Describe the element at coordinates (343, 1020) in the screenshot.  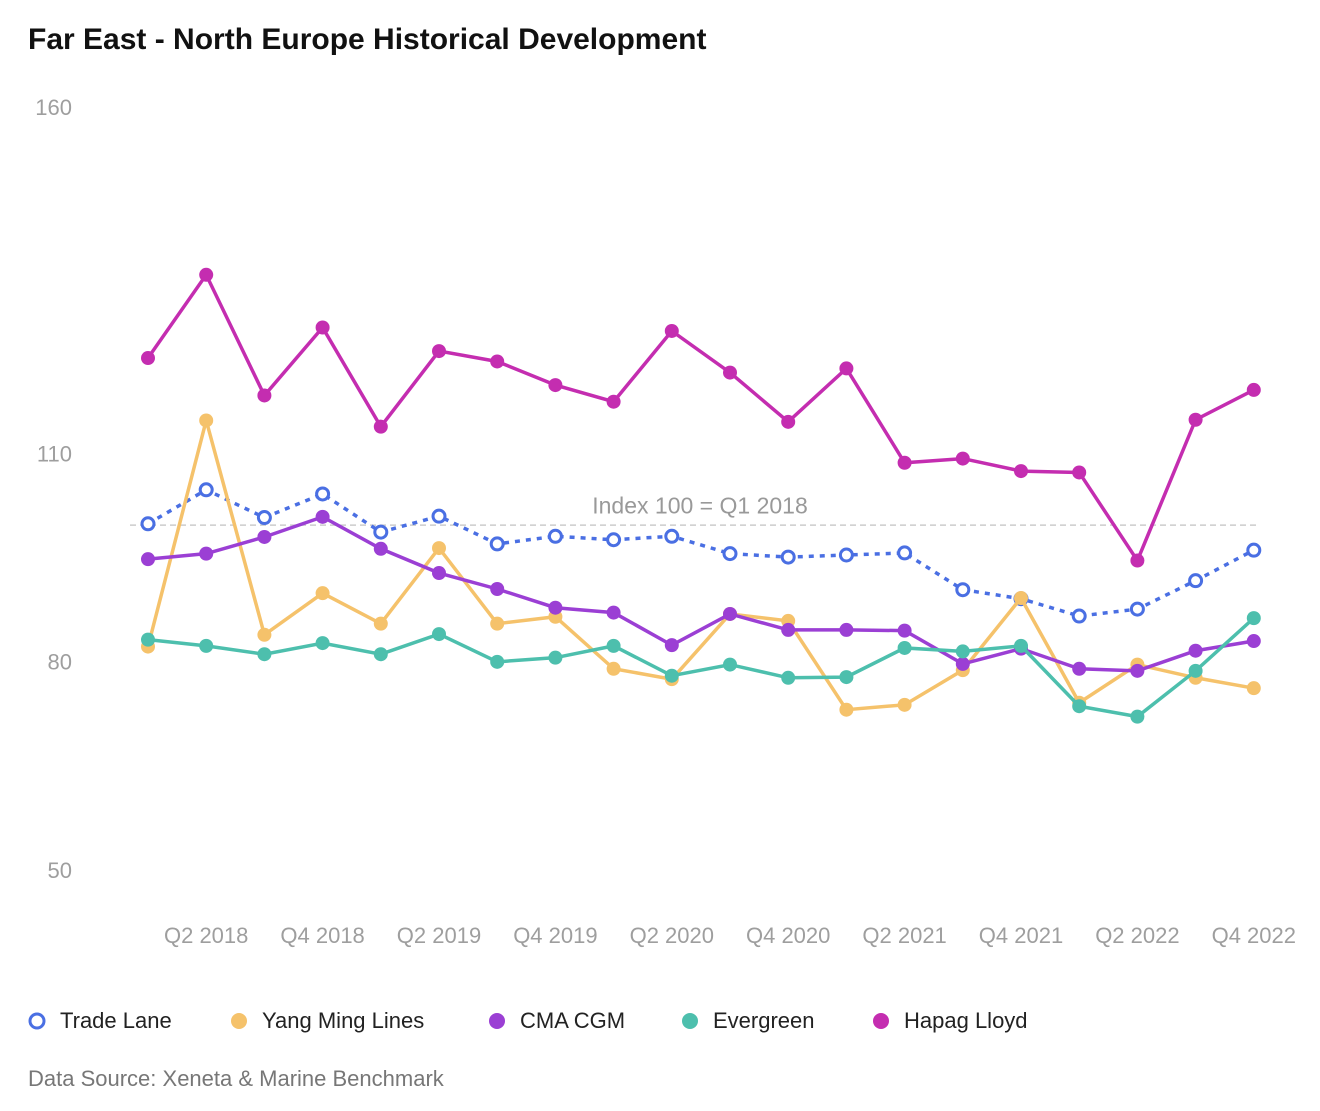
I see `legend-label: Yang Ming Lines` at that location.